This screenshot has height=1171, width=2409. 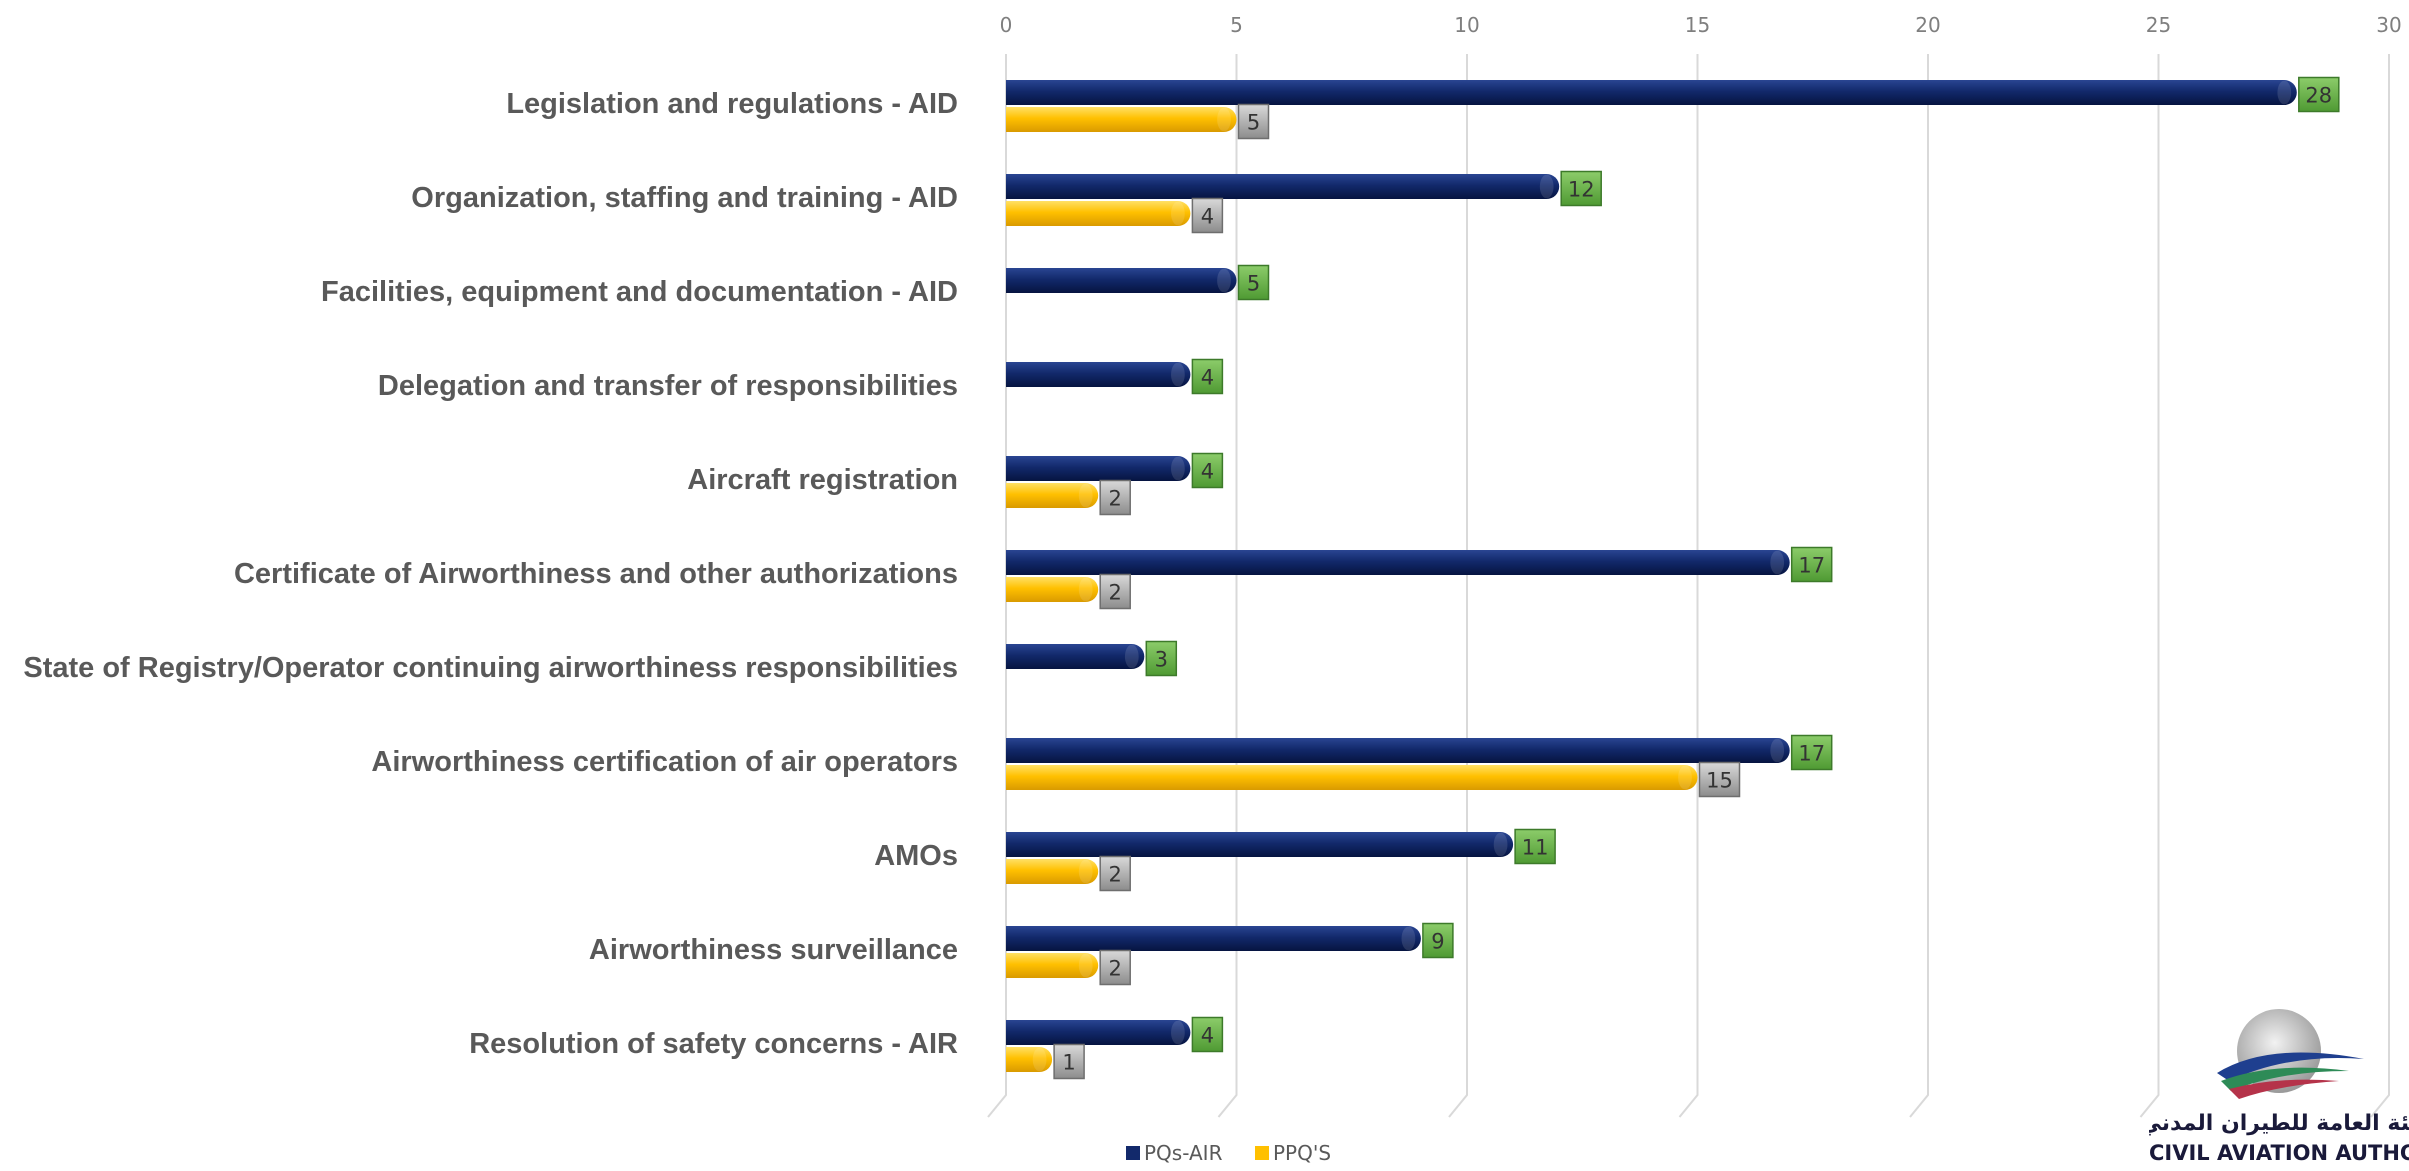 I want to click on category-label: Aircraft registration, so click(x=822, y=480).